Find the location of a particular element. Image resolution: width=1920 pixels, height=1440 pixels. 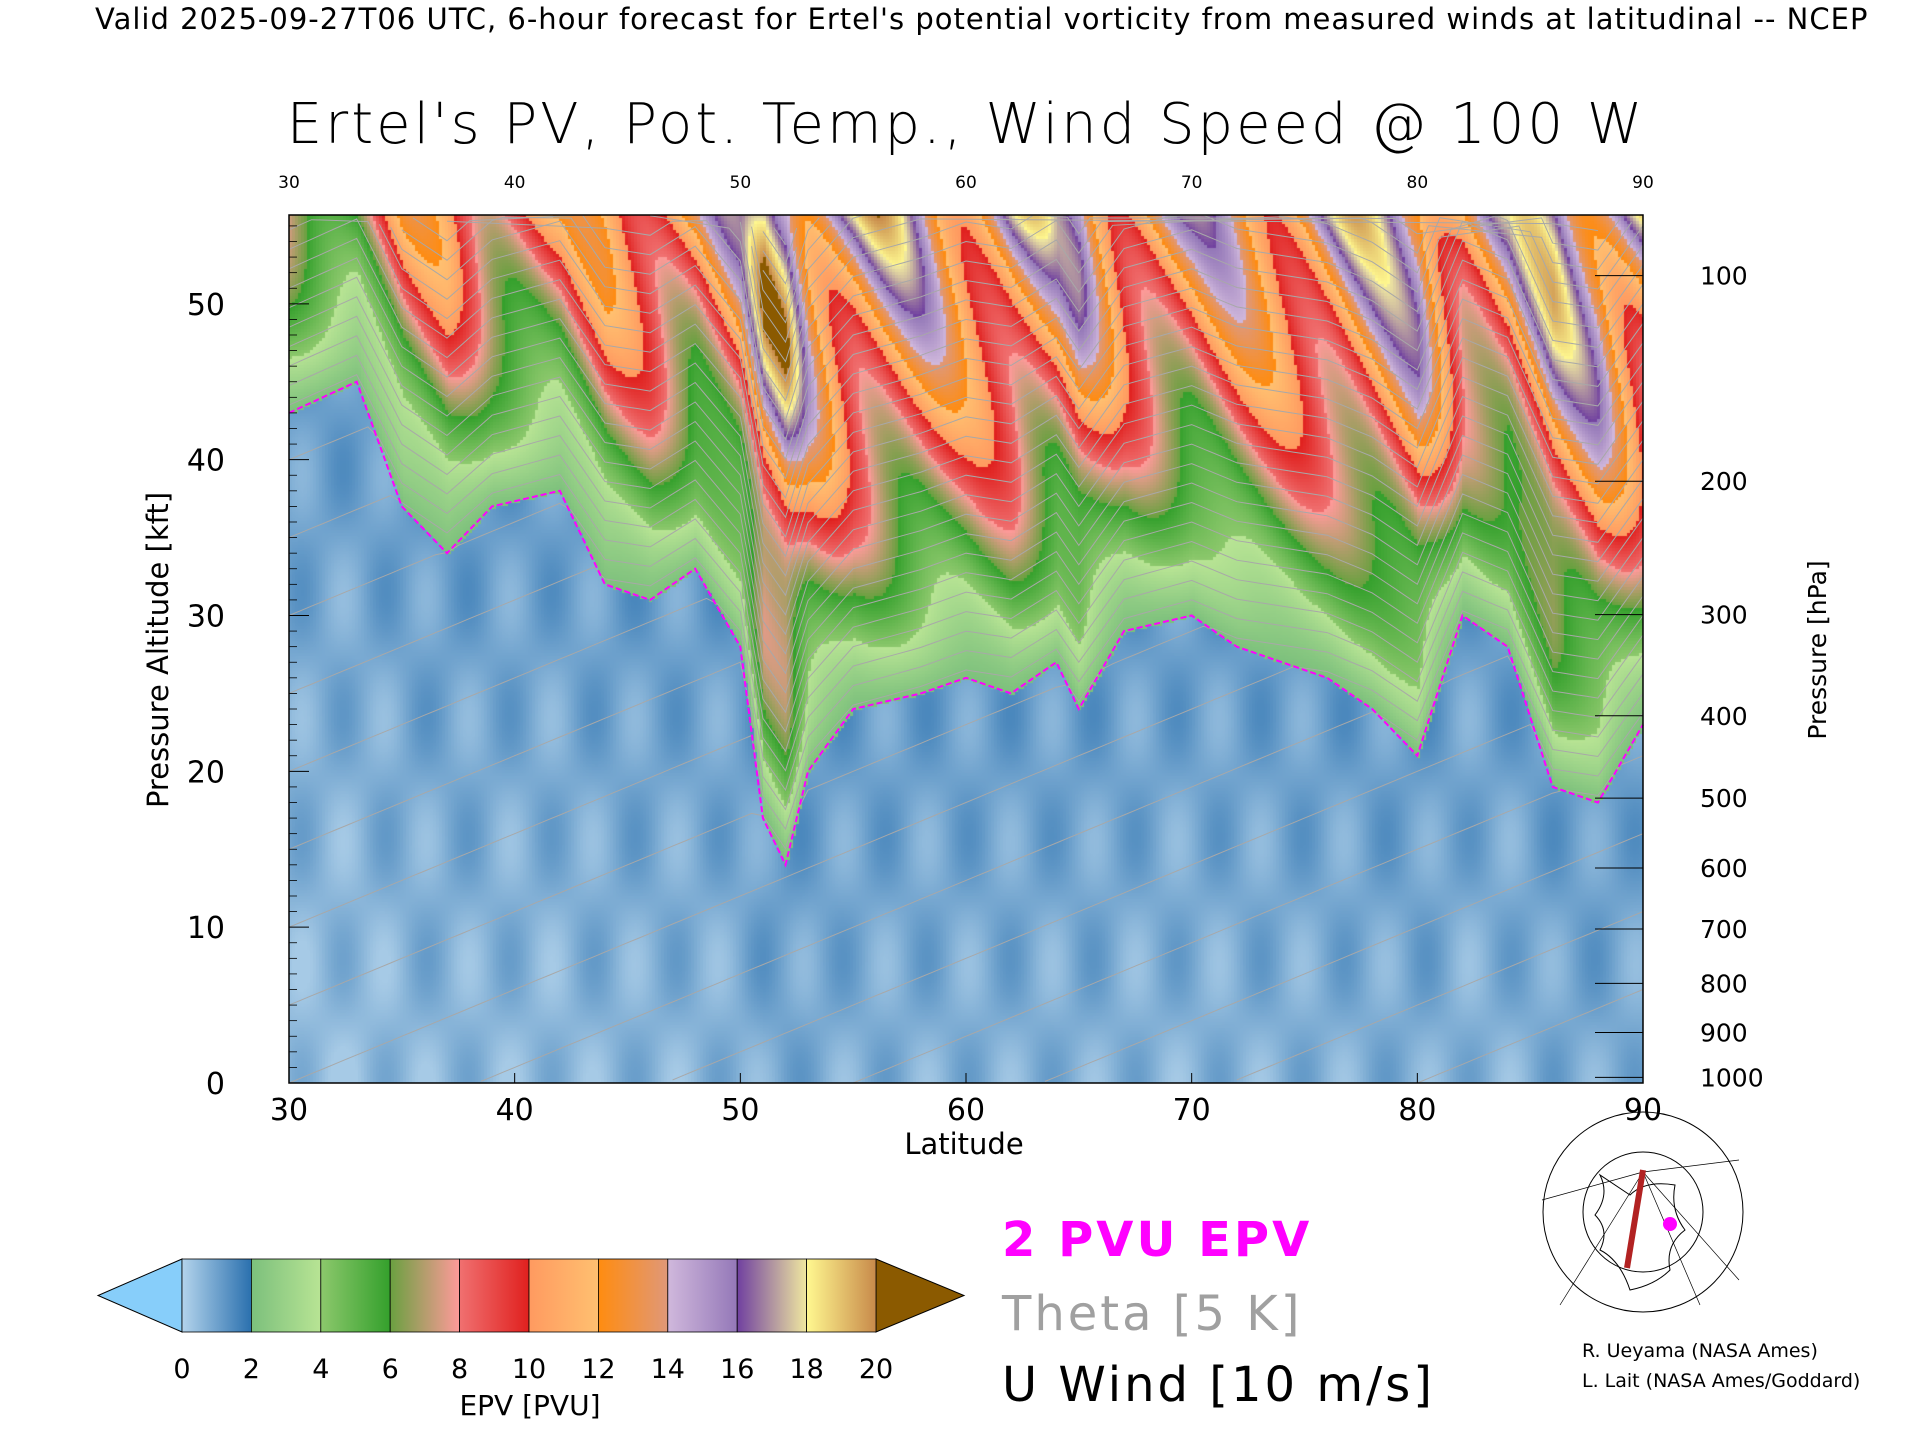

map-cross-section-track is located at coordinates (1635, 1219).